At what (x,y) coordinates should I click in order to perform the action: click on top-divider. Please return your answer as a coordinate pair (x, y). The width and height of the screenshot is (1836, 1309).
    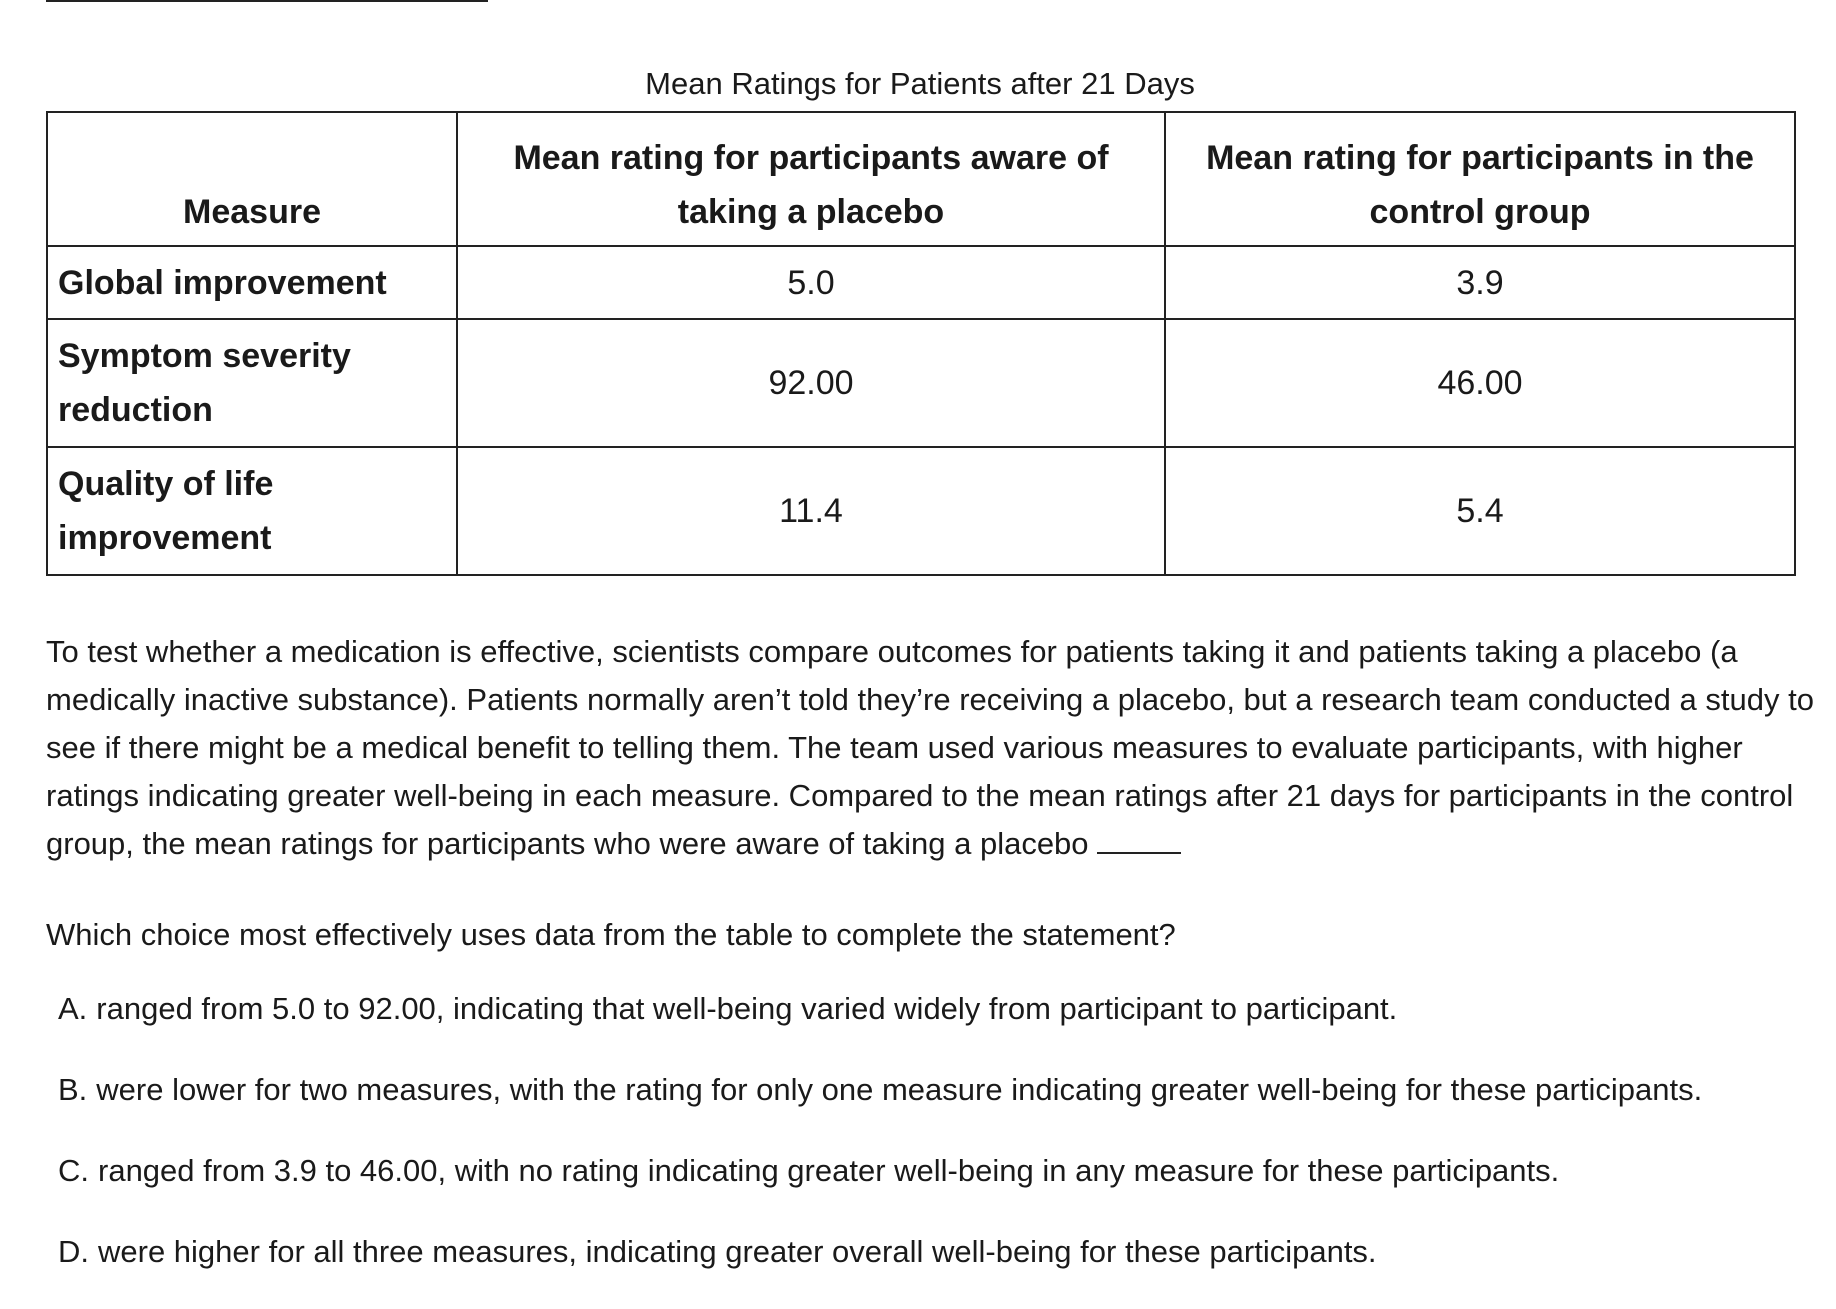
    Looking at the image, I should click on (267, 1).